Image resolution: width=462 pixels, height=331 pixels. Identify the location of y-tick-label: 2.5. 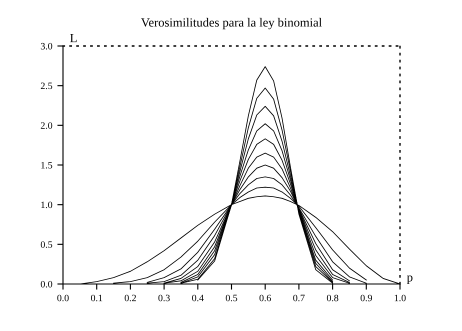
(46, 86).